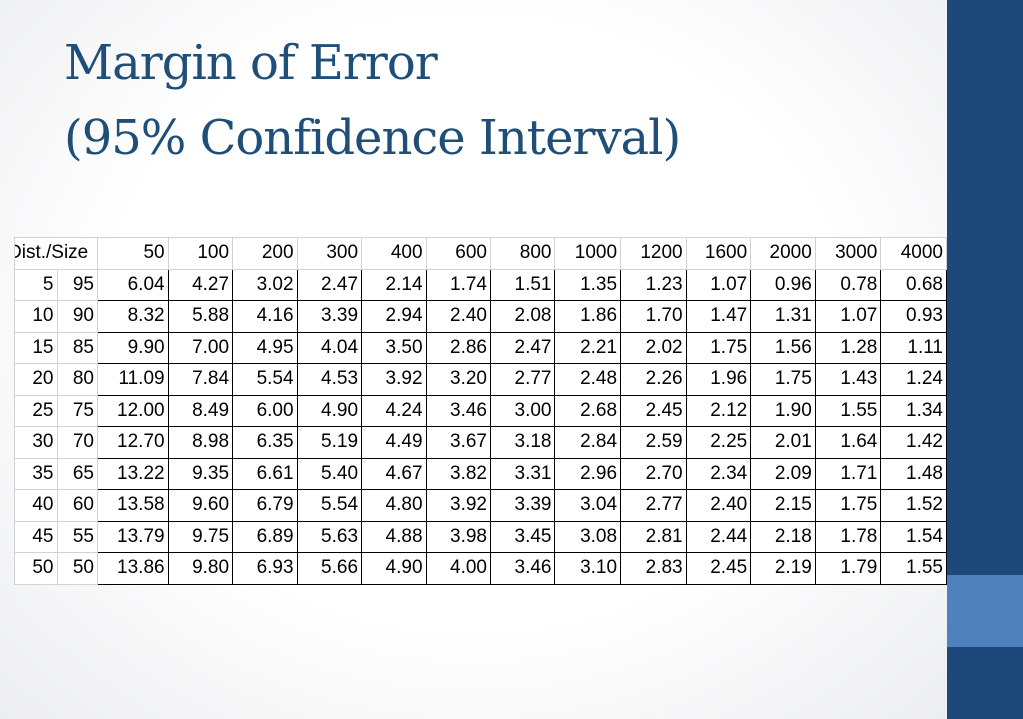 The height and width of the screenshot is (719, 1023). What do you see at coordinates (329, 379) in the screenshot?
I see `margin-value-cell: 4.53` at bounding box center [329, 379].